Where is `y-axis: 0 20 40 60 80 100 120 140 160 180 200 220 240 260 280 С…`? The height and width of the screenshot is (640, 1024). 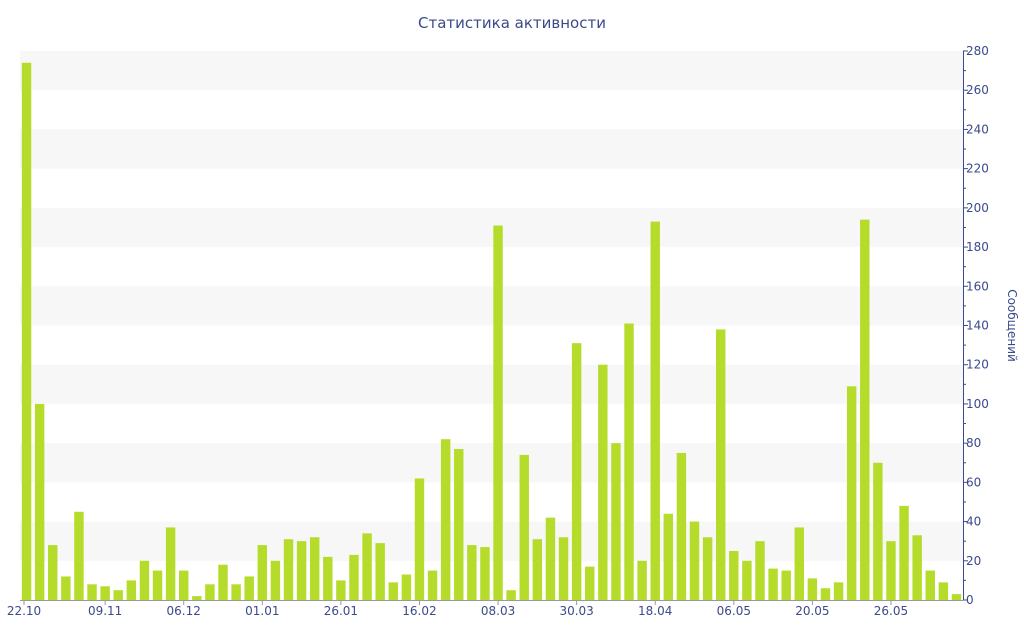 y-axis: 0 20 40 60 80 100 120 140 160 180 200 220 240 260 280 С… is located at coordinates (991, 325).